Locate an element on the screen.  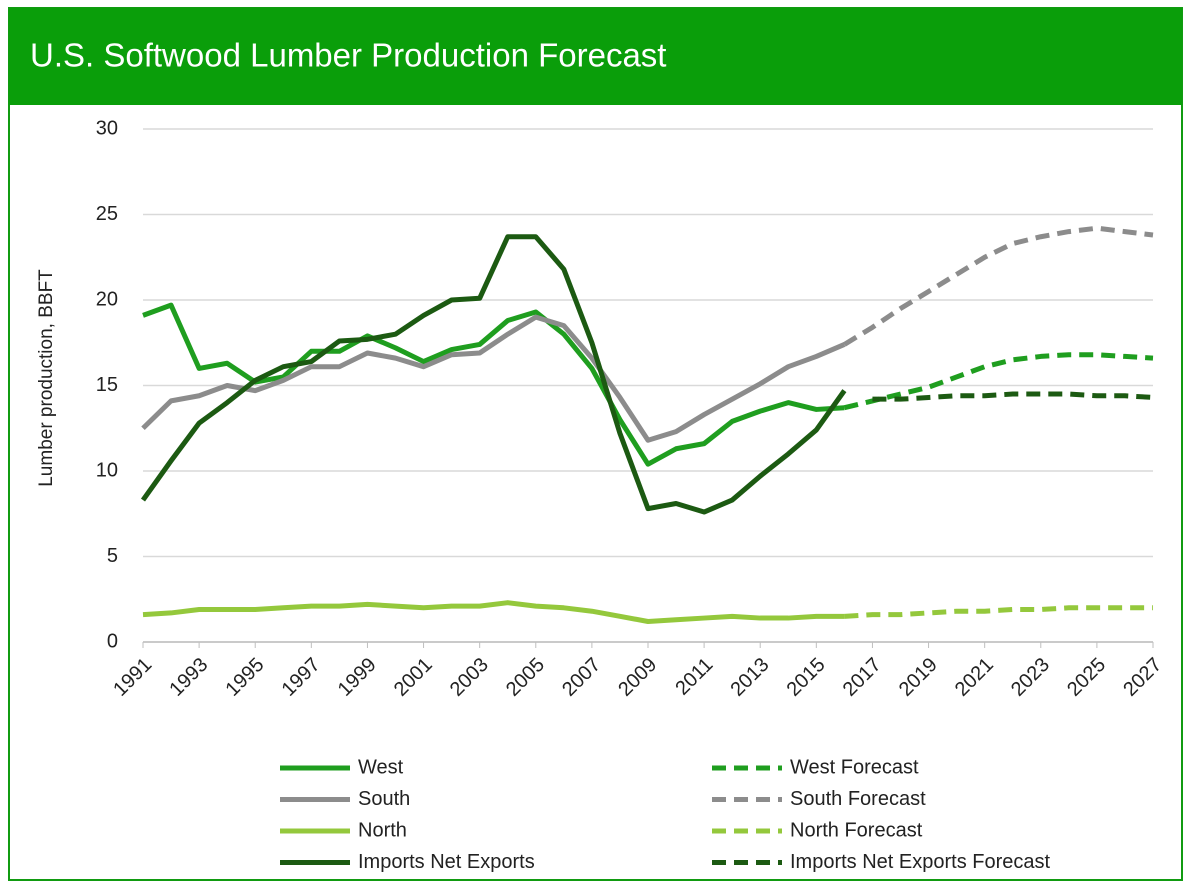
y-tick-label: 10 is located at coordinates (107, 470).